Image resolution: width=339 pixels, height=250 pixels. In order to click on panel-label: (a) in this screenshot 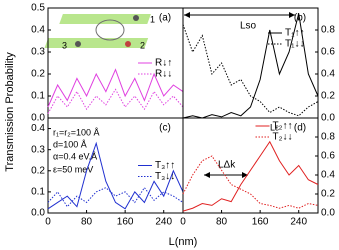, I will do `click(165, 18)`.